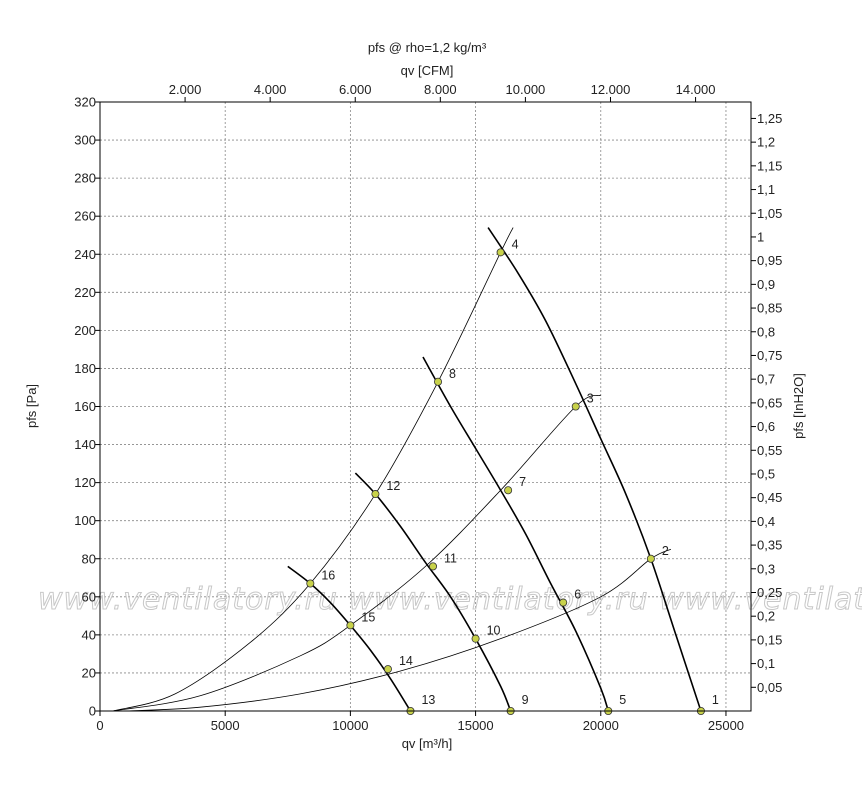  What do you see at coordinates (769, 497) in the screenshot?
I see `right-y-tick-label: 0,45` at bounding box center [769, 497].